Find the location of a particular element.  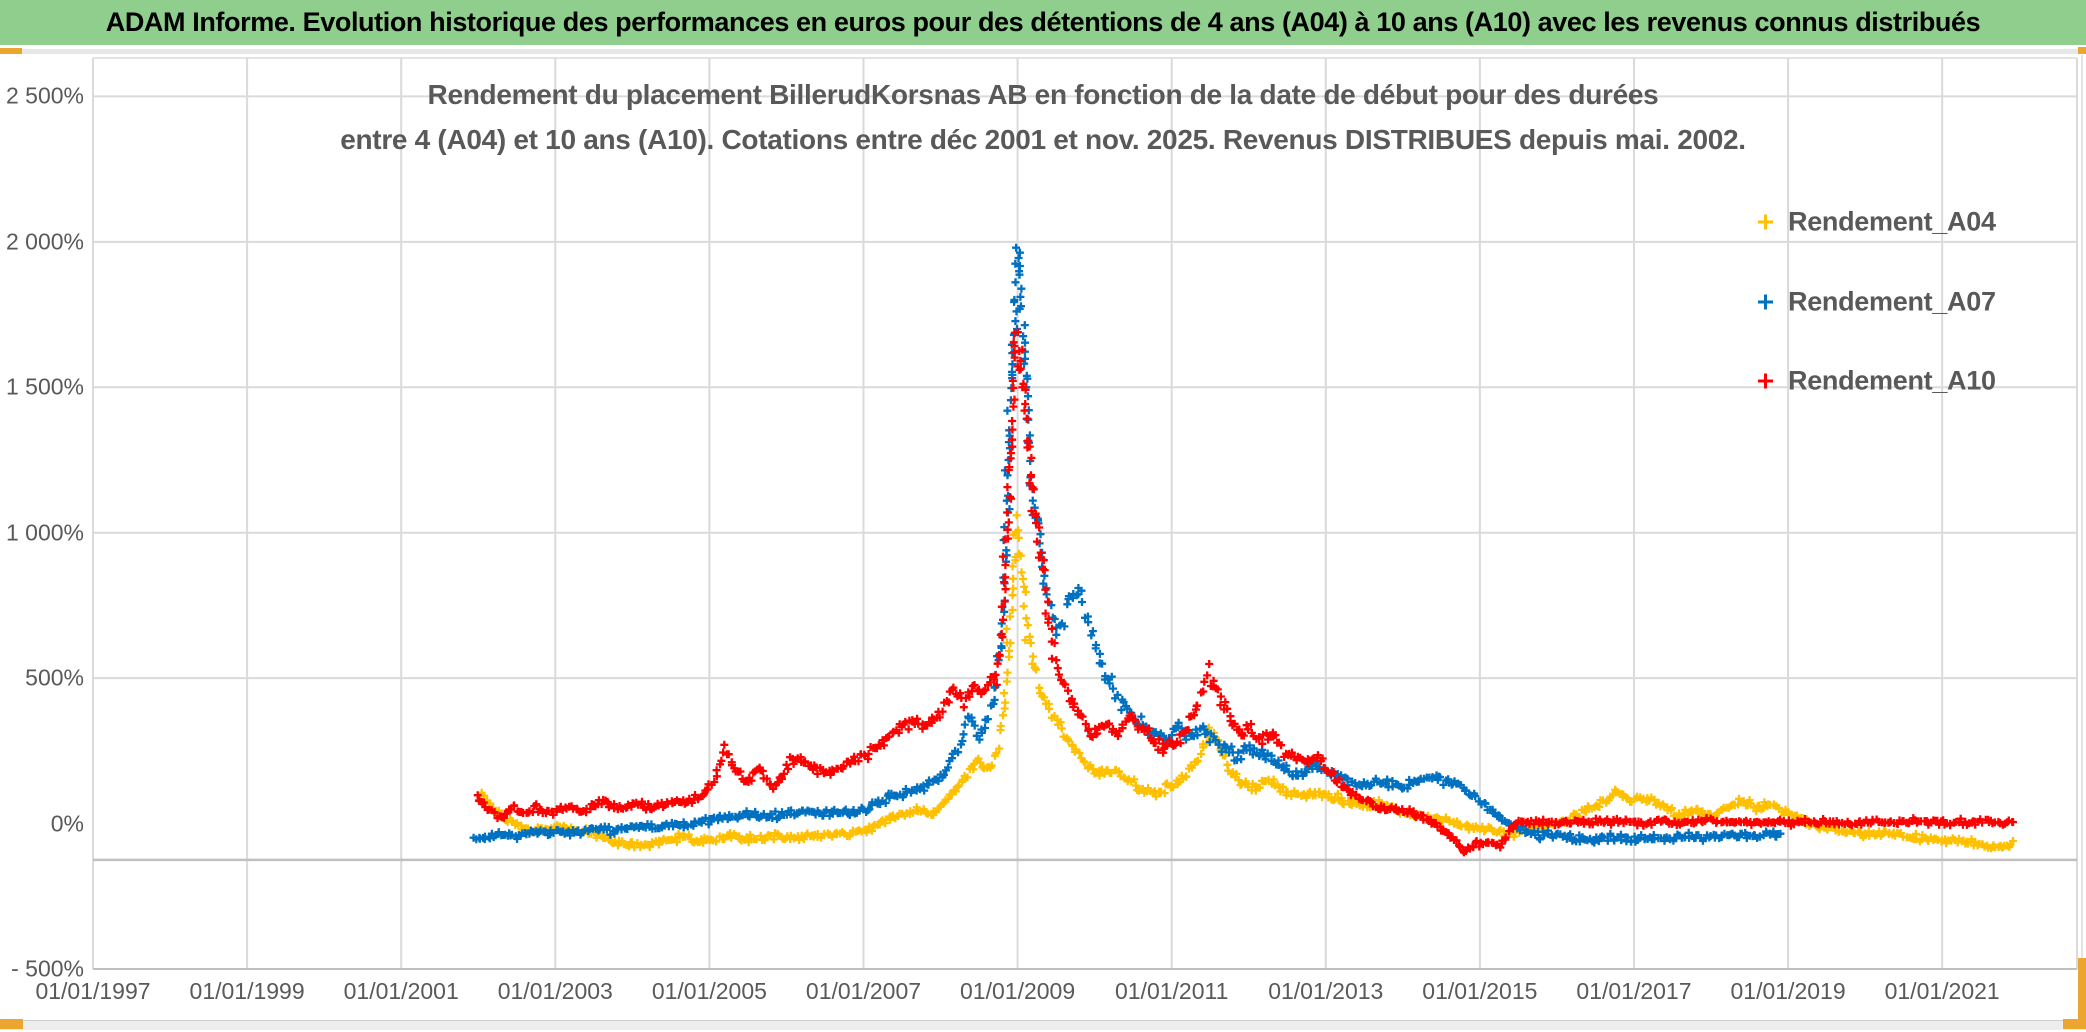

y-axis-tick: 2 500% is located at coordinates (44, 95).